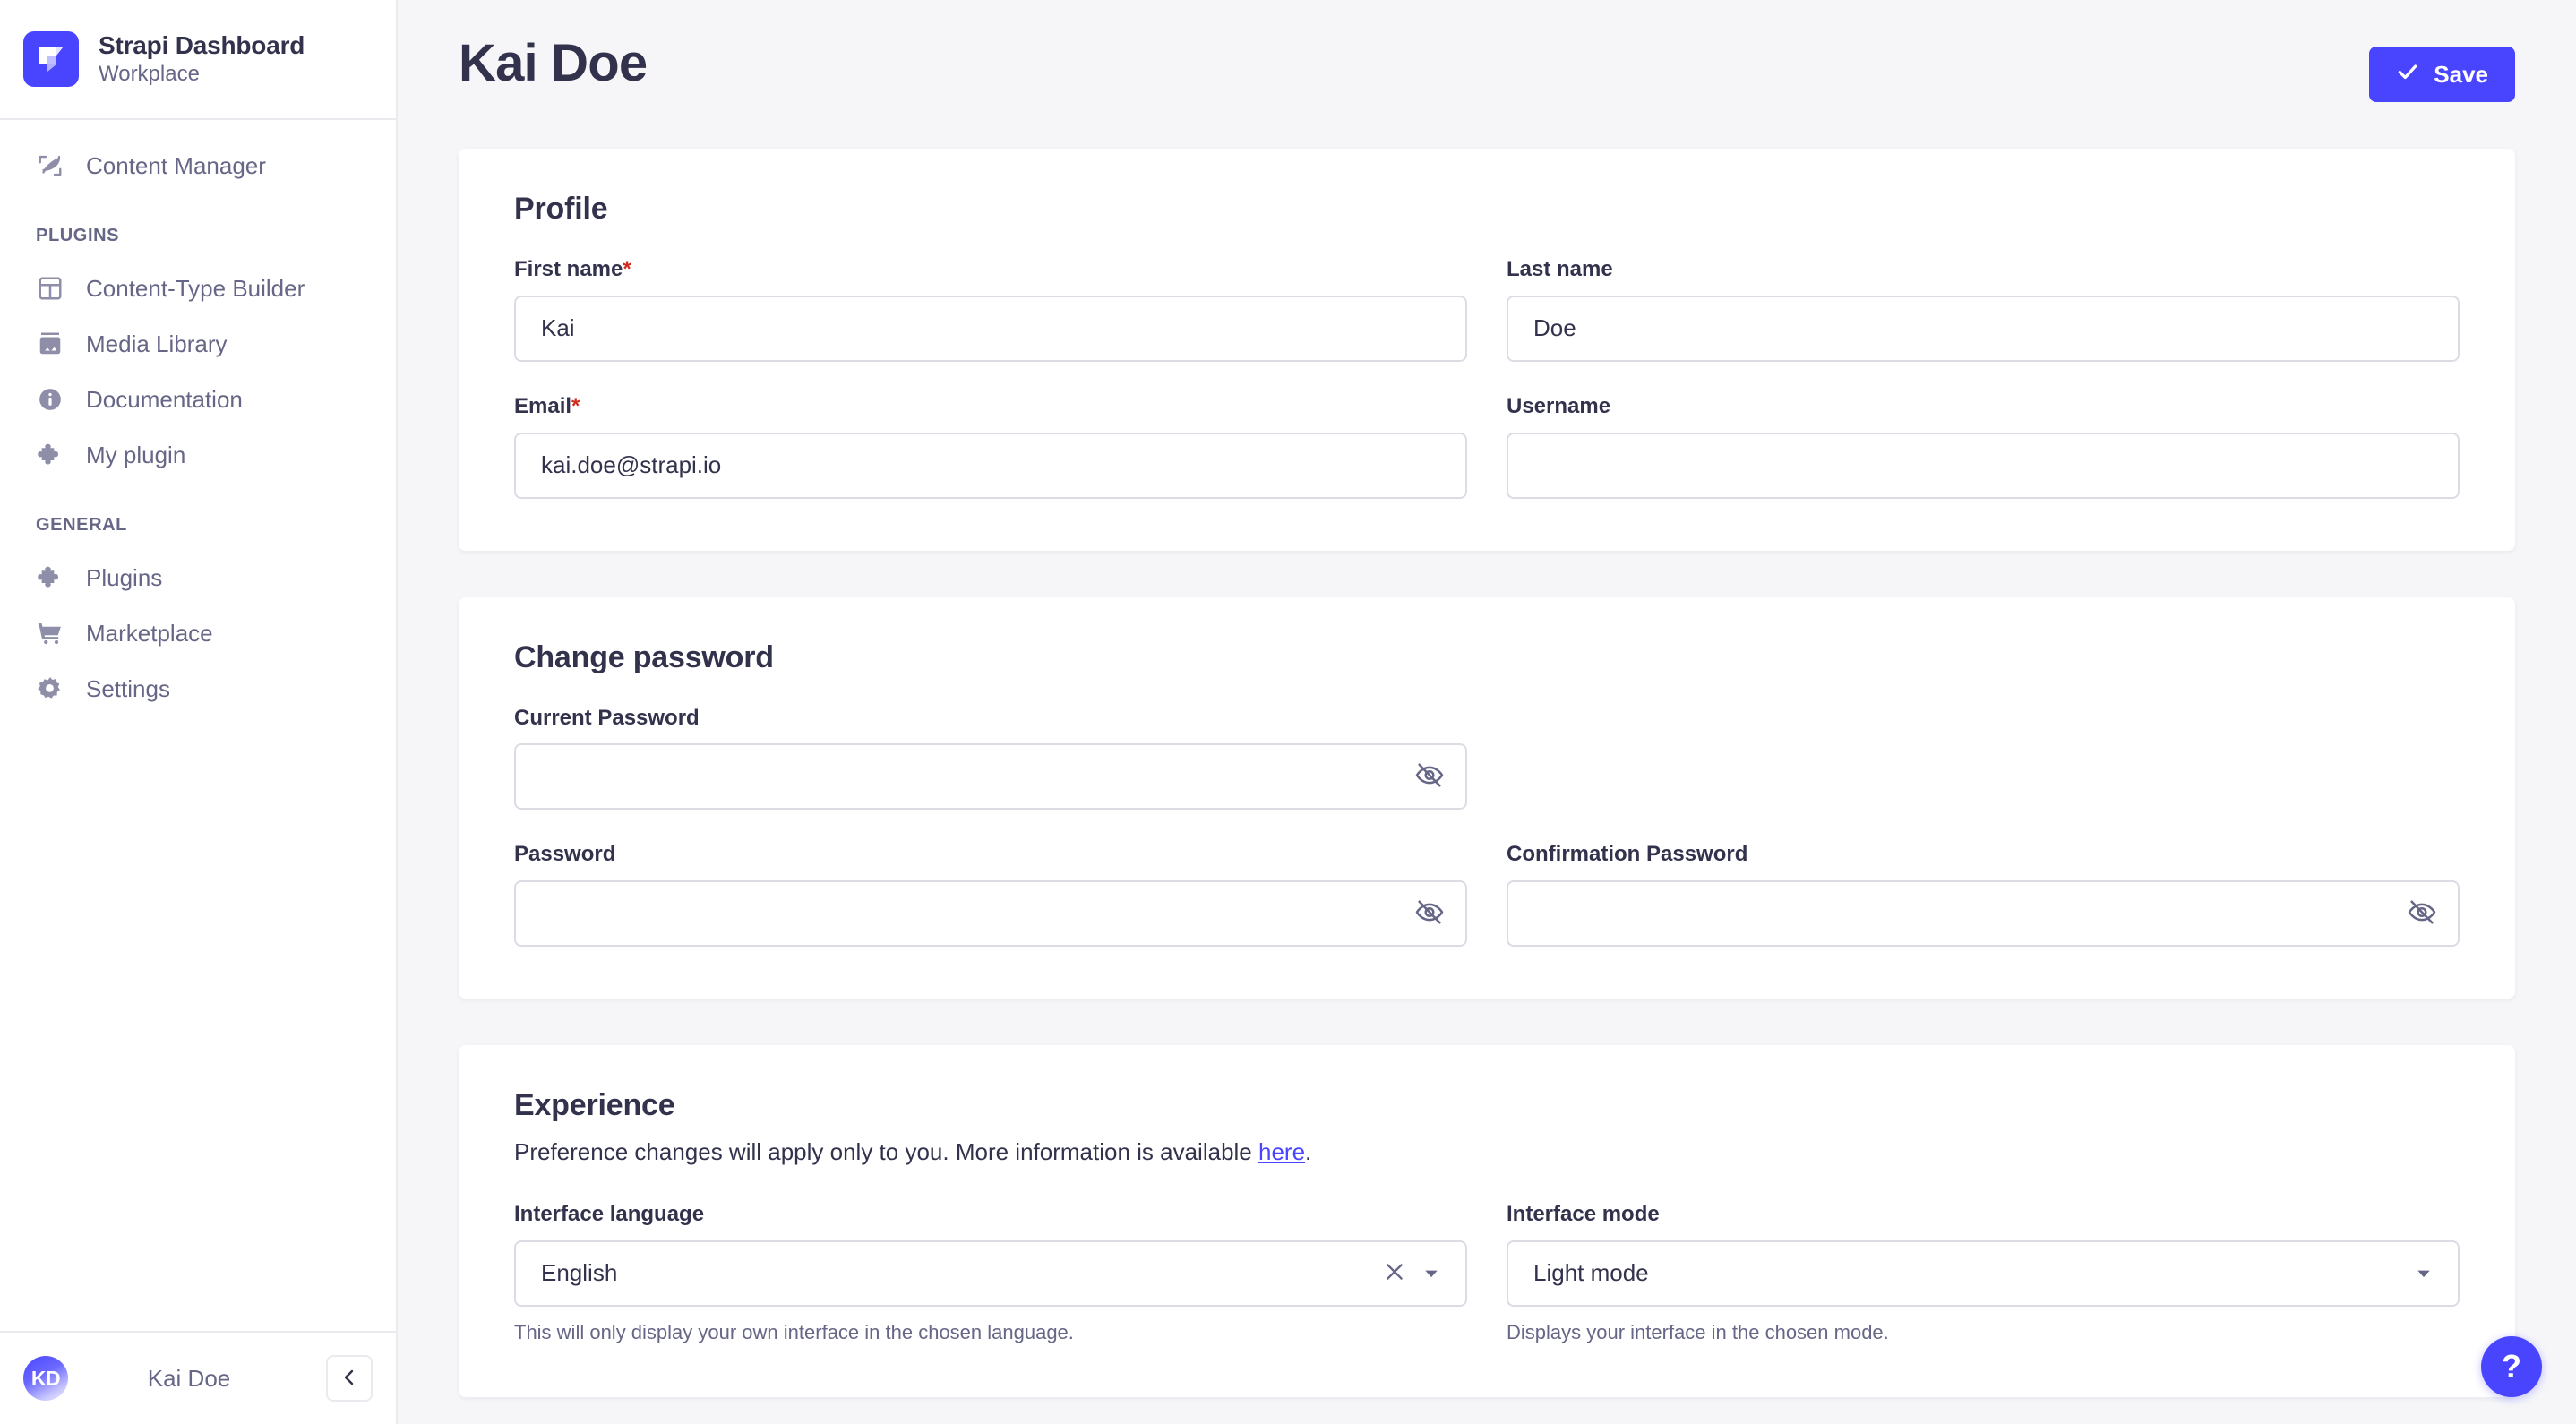 The height and width of the screenshot is (1424, 2576). What do you see at coordinates (1559, 405) in the screenshot?
I see `username-label: Username` at bounding box center [1559, 405].